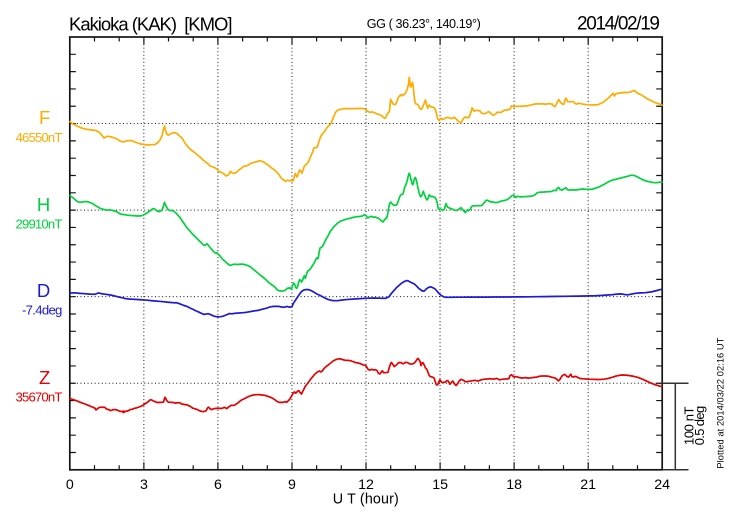 The image size is (730, 520). What do you see at coordinates (588, 485) in the screenshot?
I see `svg-text: 21` at bounding box center [588, 485].